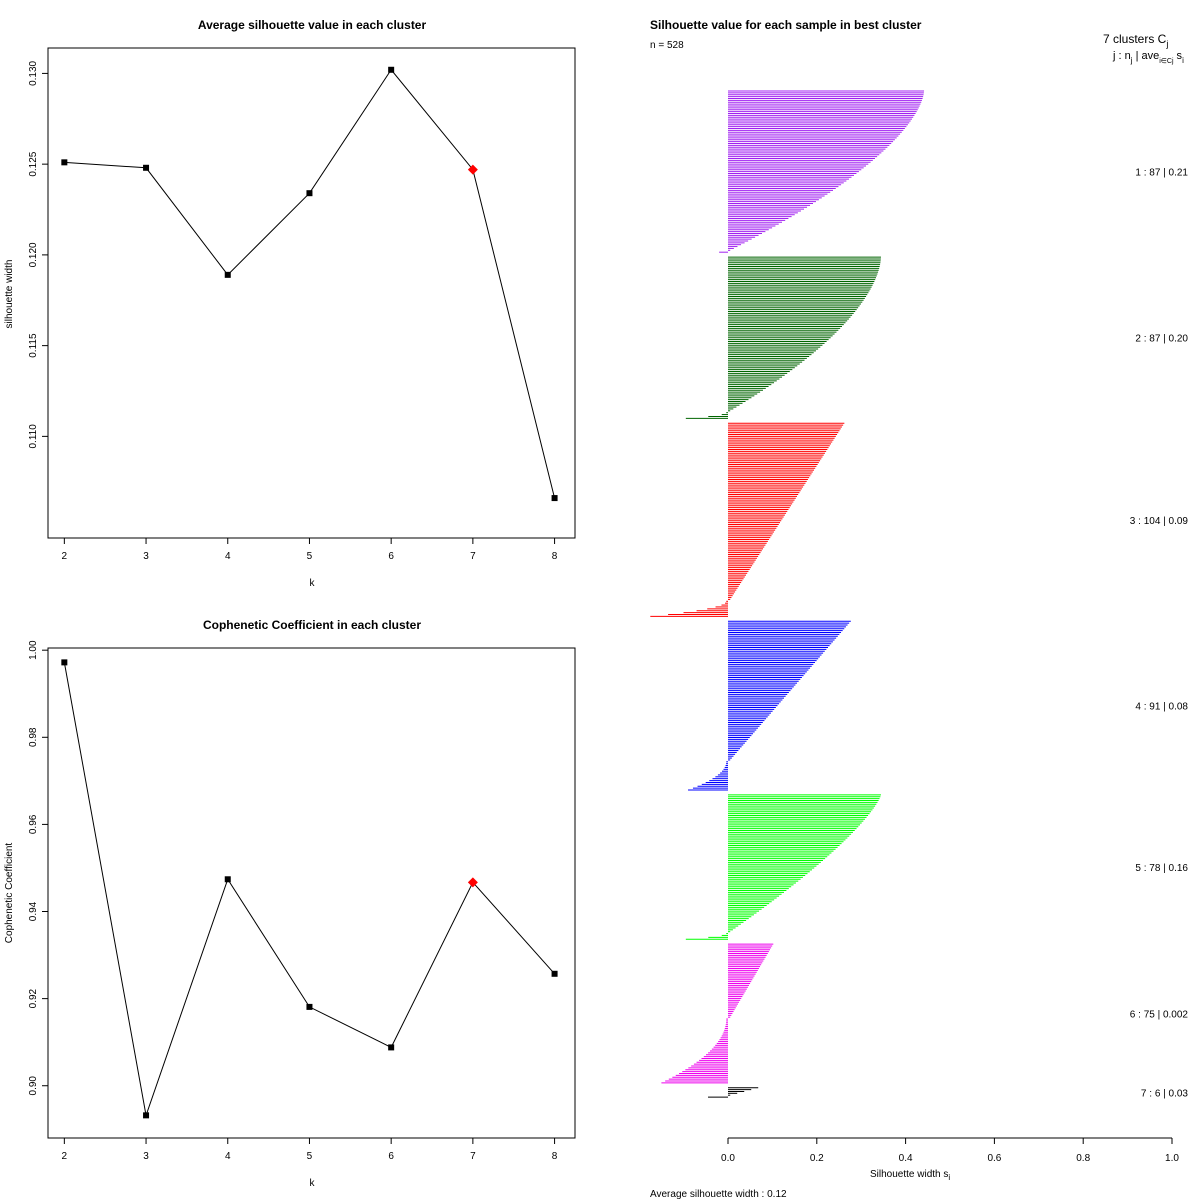 The width and height of the screenshot is (1200, 1200). Describe the element at coordinates (313, 1183) in the screenshot. I see `cophenetic-xlabel: k` at that location.